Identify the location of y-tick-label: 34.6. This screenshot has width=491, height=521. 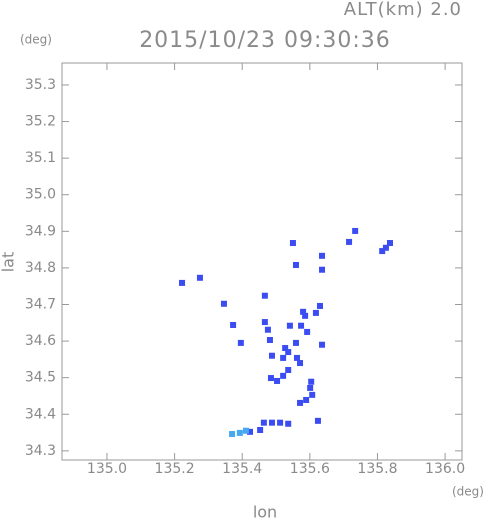
(40, 341).